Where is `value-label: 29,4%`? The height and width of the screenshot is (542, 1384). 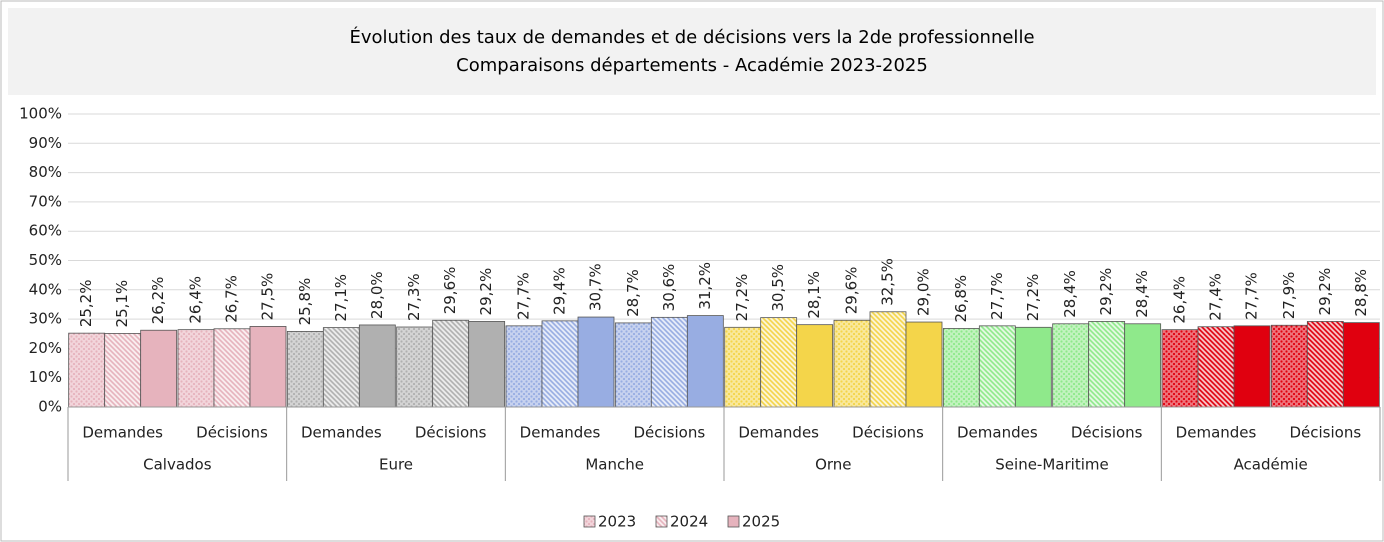 value-label: 29,4% is located at coordinates (560, 291).